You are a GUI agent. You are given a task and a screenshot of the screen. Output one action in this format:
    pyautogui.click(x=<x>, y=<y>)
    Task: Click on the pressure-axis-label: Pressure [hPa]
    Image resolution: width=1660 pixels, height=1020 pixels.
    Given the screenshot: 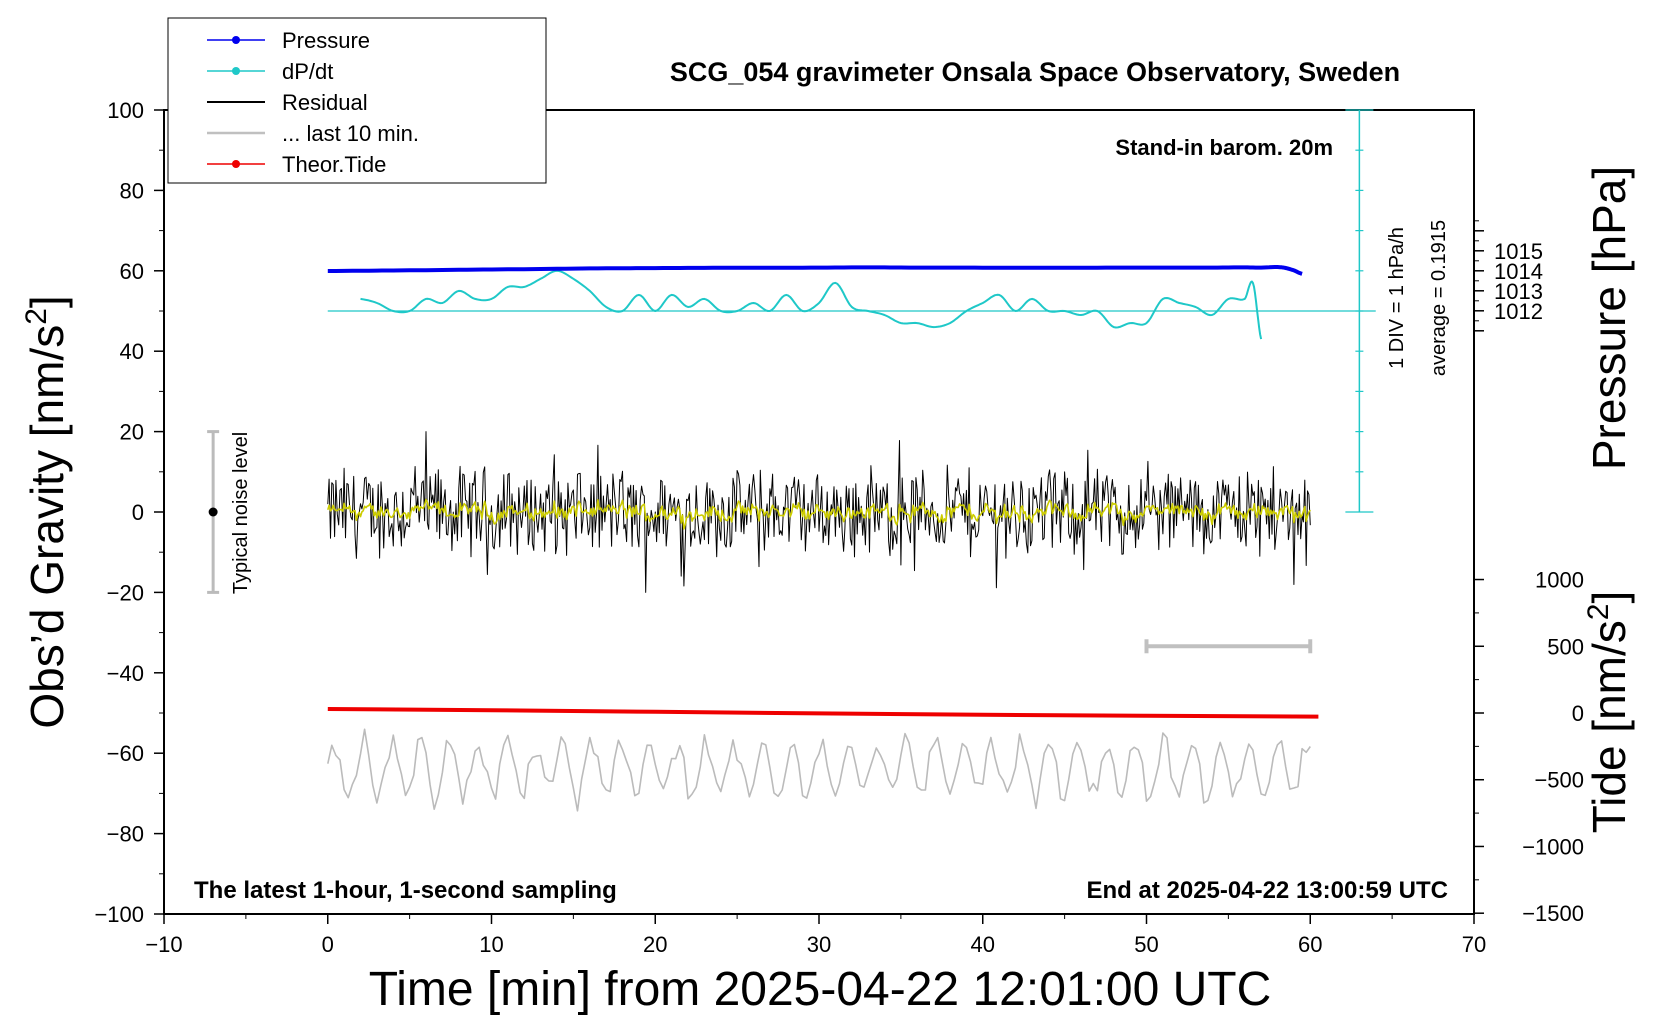 What is the action you would take?
    pyautogui.click(x=1609, y=318)
    